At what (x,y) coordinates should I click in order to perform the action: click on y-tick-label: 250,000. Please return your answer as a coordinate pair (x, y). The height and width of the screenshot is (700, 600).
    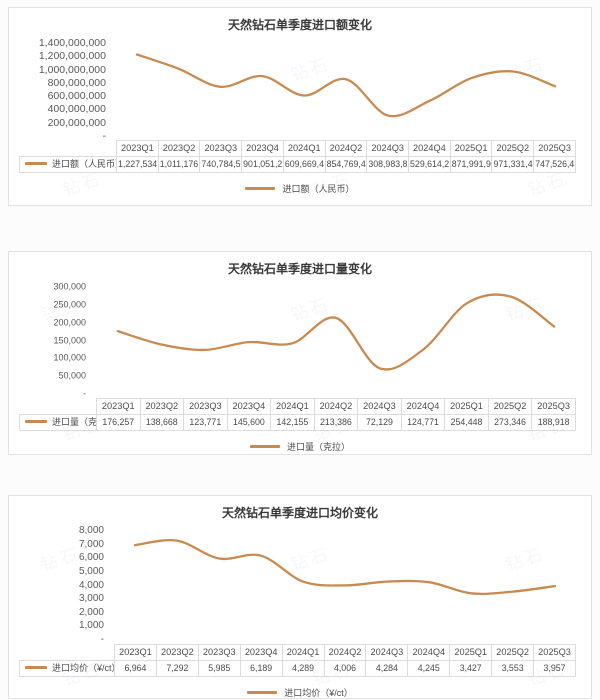
    Looking at the image, I should click on (69, 304).